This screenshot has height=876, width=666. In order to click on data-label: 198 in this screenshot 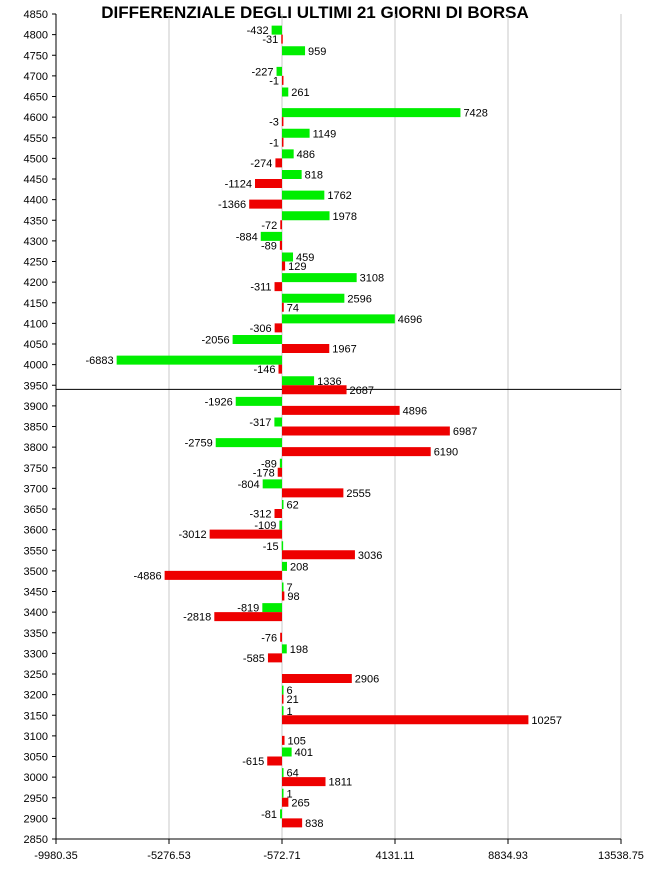, I will do `click(299, 650)`.